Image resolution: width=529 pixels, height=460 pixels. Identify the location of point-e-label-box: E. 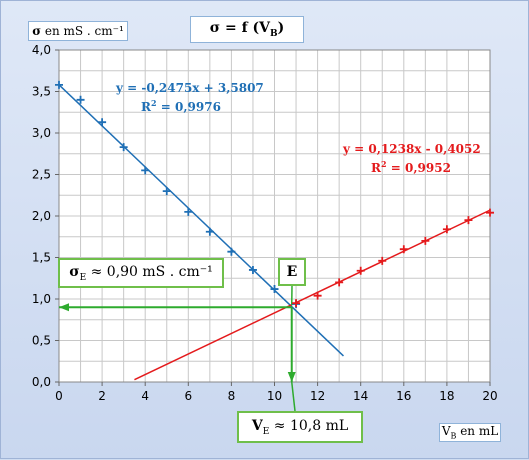
(292, 272).